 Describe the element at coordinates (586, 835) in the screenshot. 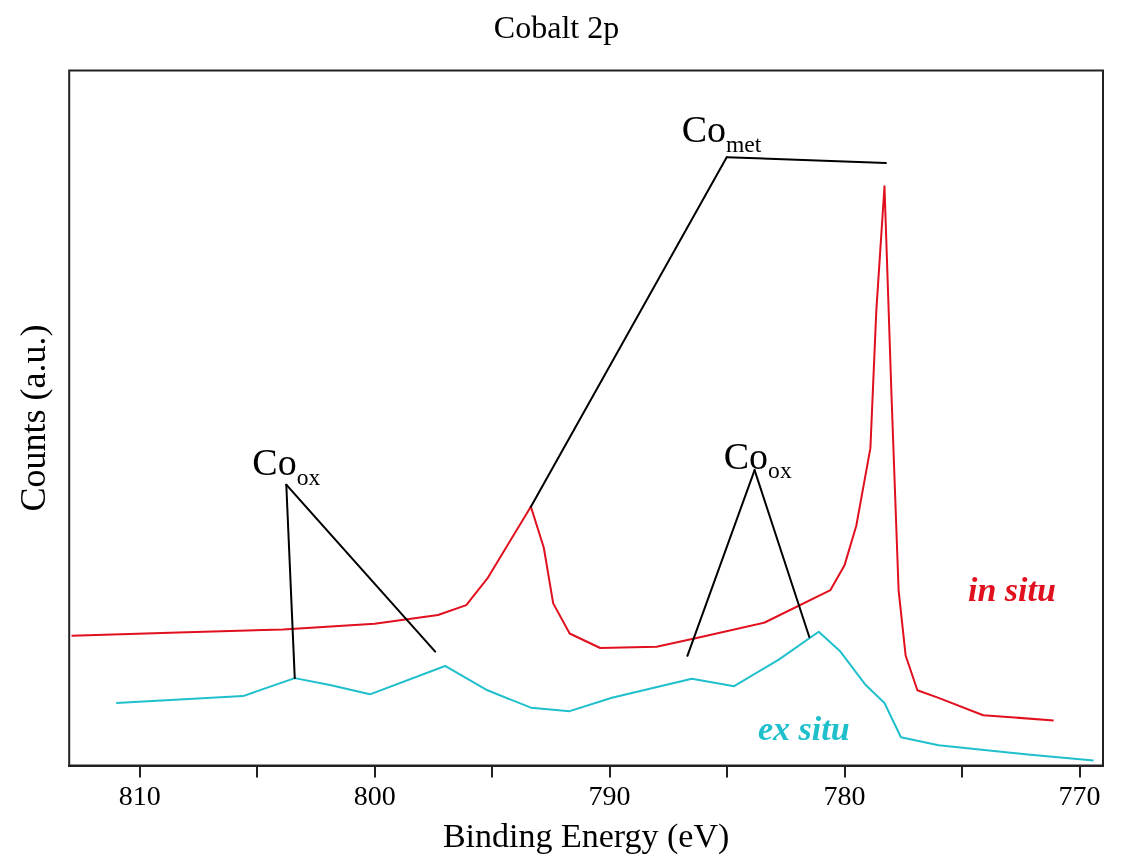

I see `x-axis-title: Binding Energy (eV)` at that location.